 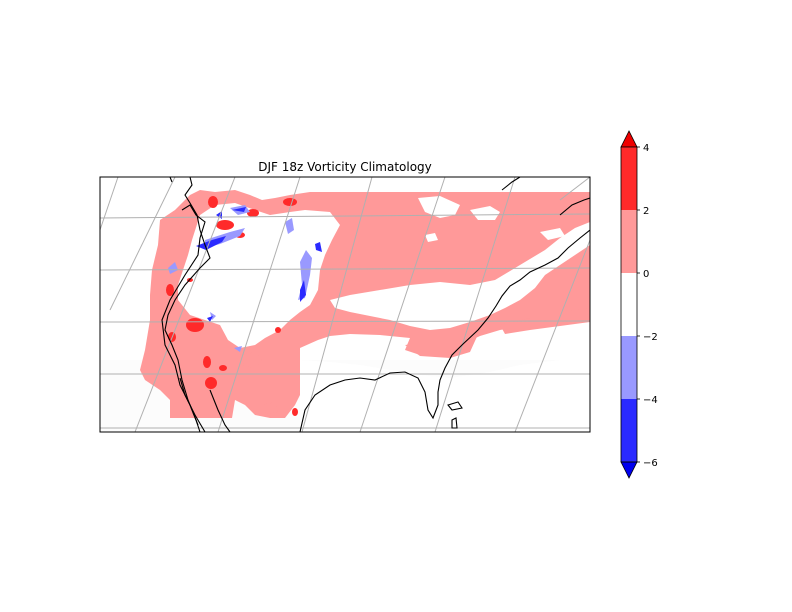 What do you see at coordinates (629, 430) in the screenshot?
I see `colorbar-bin-neg6-to-neg4` at bounding box center [629, 430].